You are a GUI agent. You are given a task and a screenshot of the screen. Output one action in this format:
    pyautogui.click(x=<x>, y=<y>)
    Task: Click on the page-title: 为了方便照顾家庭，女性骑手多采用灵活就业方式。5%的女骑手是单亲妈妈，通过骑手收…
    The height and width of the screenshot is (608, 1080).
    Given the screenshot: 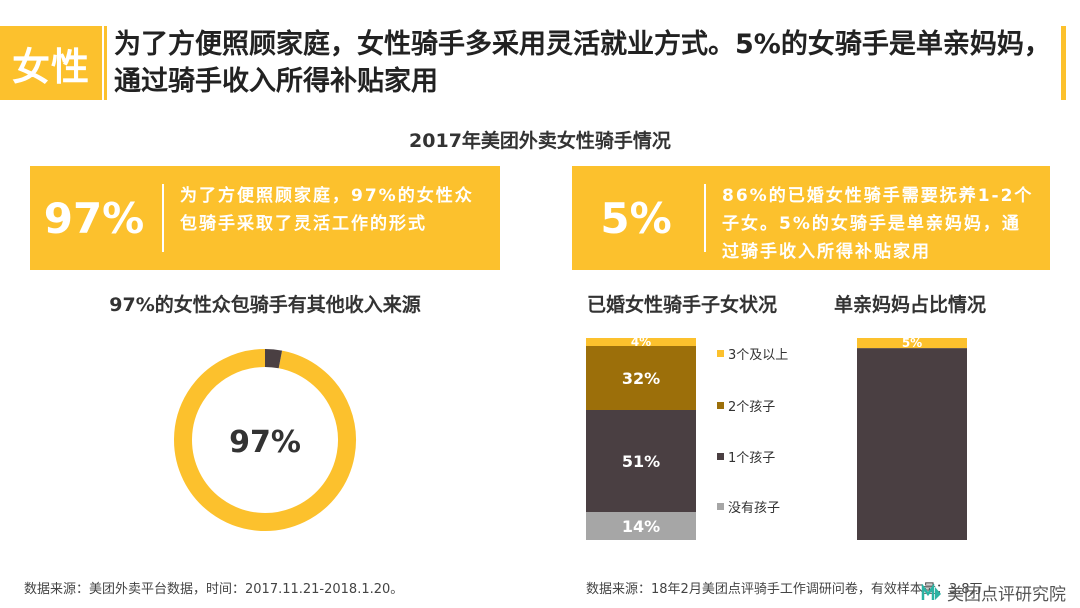 What is the action you would take?
    pyautogui.click(x=582, y=63)
    